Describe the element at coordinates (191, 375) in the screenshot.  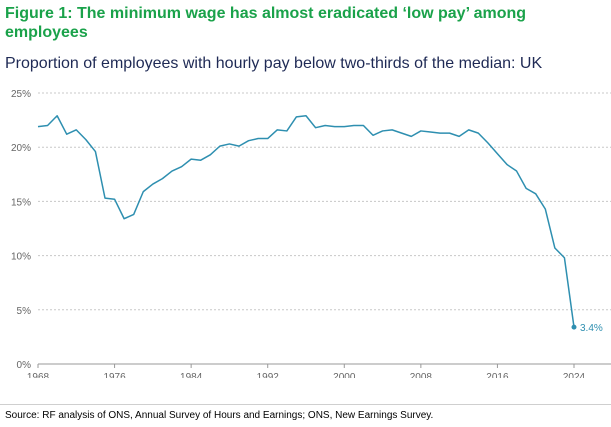
I see `x-tick-label-1984: 1984` at that location.